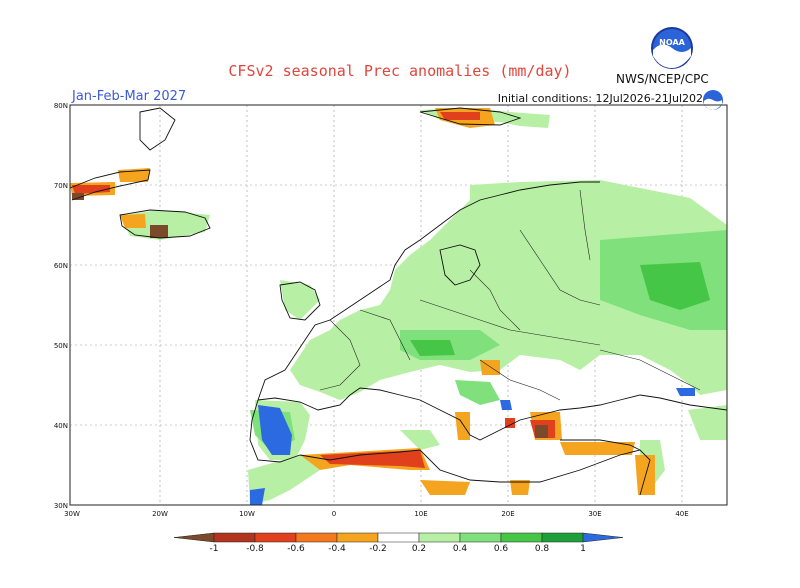 This screenshot has height=588, width=800. I want to click on colorbar, so click(398, 537).